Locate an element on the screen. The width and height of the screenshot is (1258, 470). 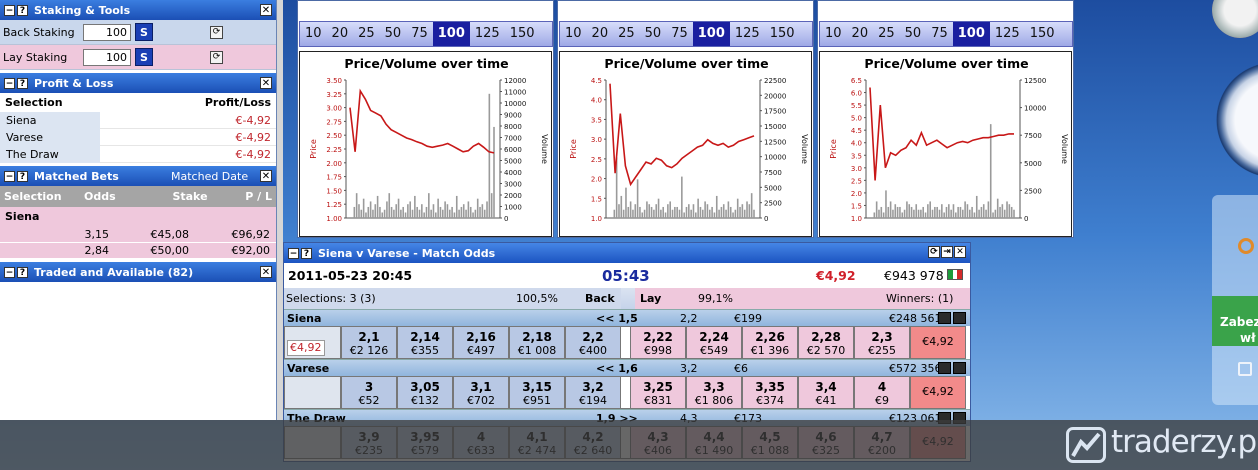
security-gadget-text2: wł is located at coordinates (1248, 338).